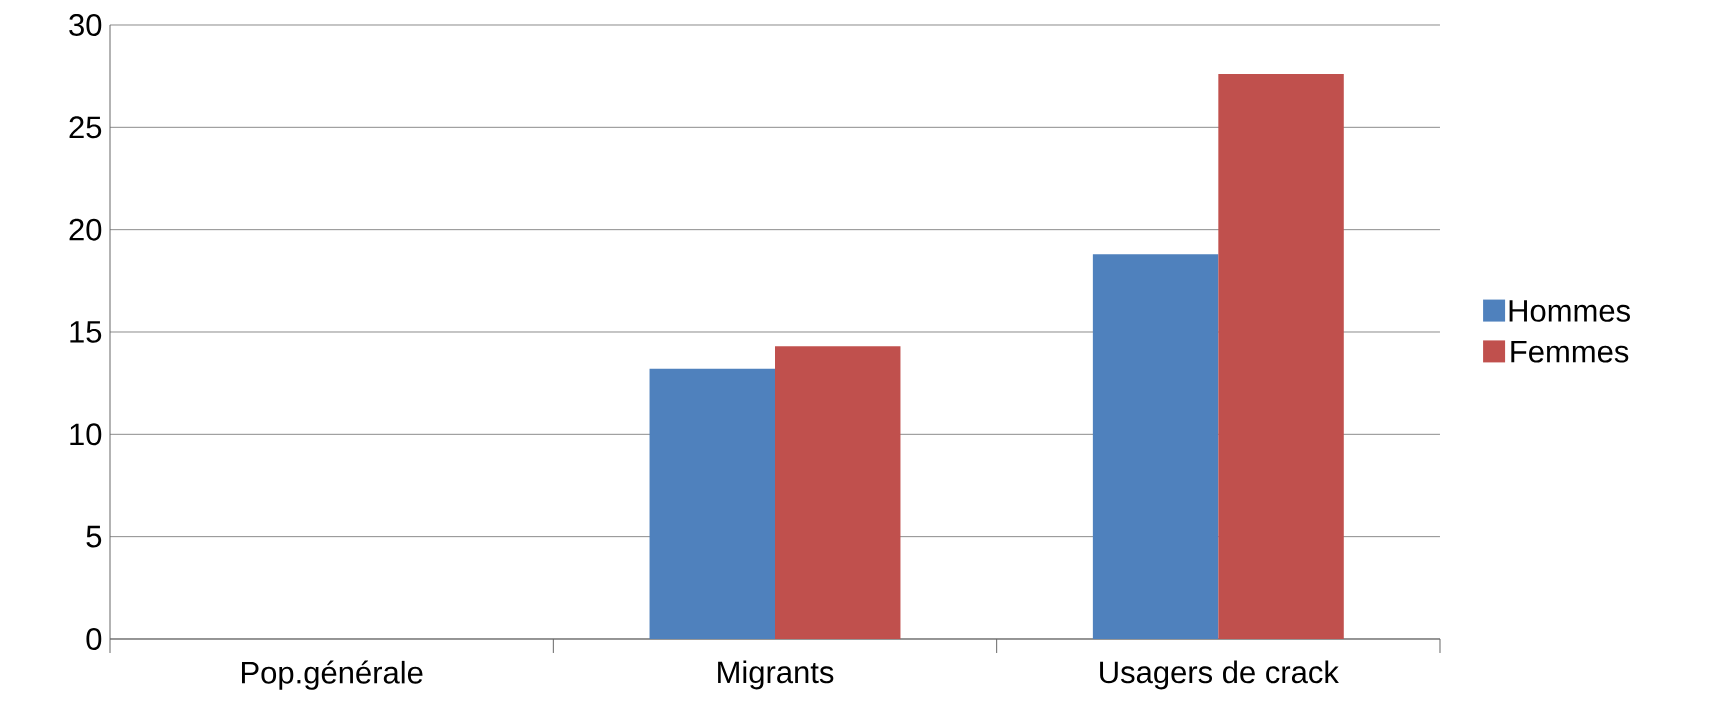  I want to click on y-tick-label: 0, so click(94, 639).